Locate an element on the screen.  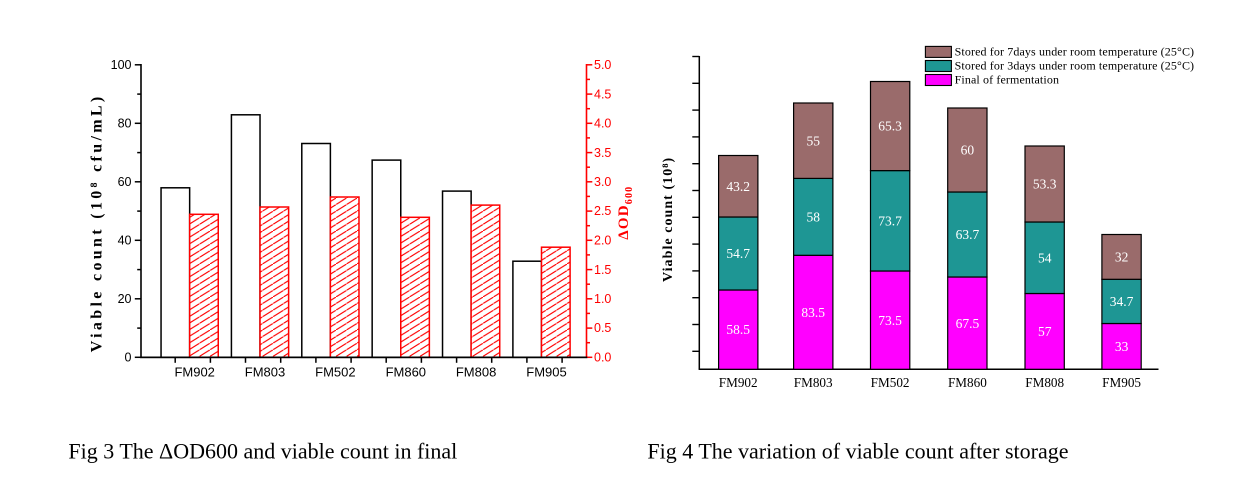
svg-text: 40 is located at coordinates (125, 241).